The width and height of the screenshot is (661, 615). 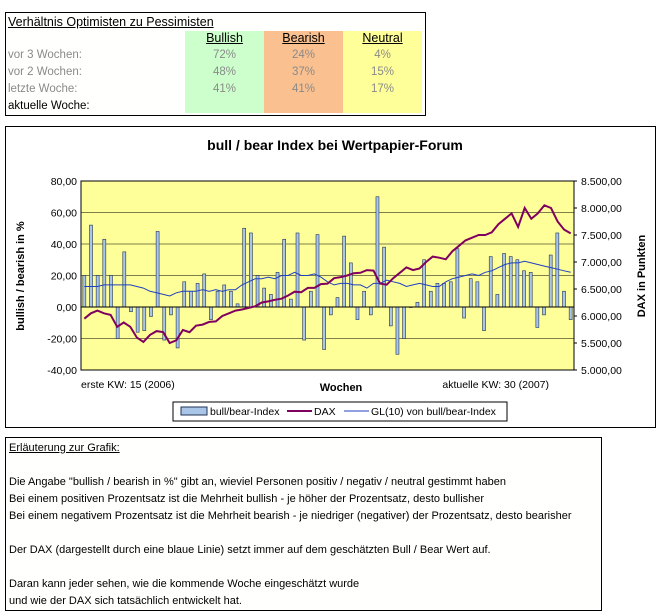 What do you see at coordinates (601, 182) in the screenshot?
I see `y2-tick-label: 8.500,00` at bounding box center [601, 182].